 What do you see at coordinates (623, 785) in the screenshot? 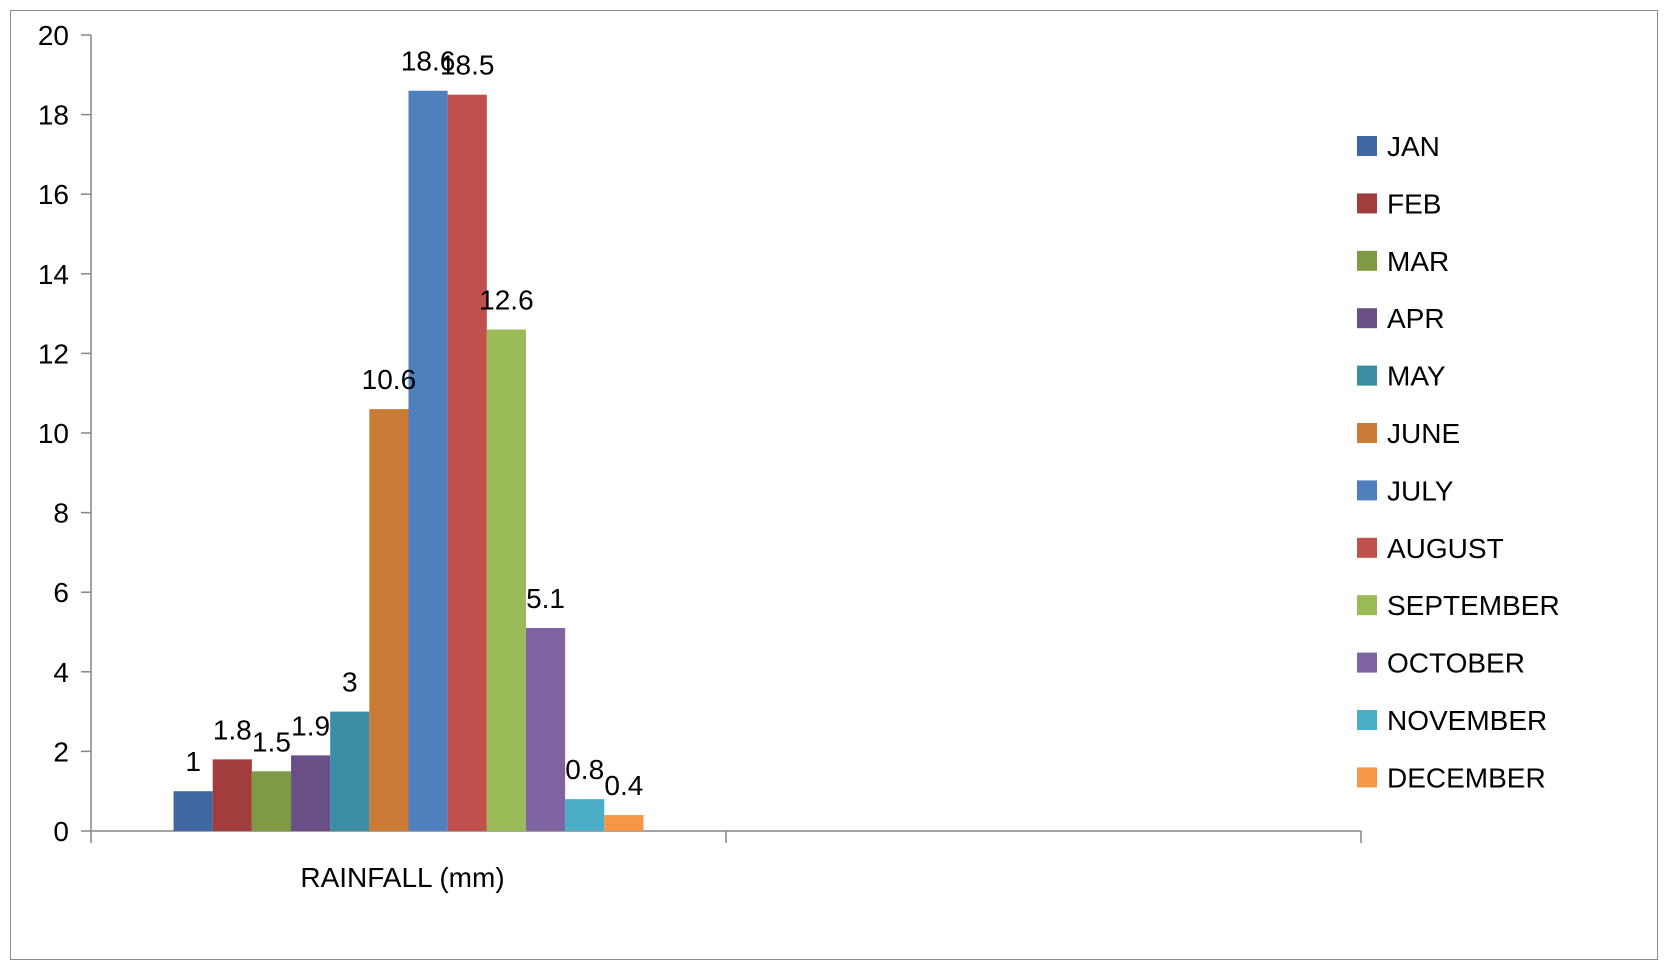
I see `data-label-december: 0.4` at bounding box center [623, 785].